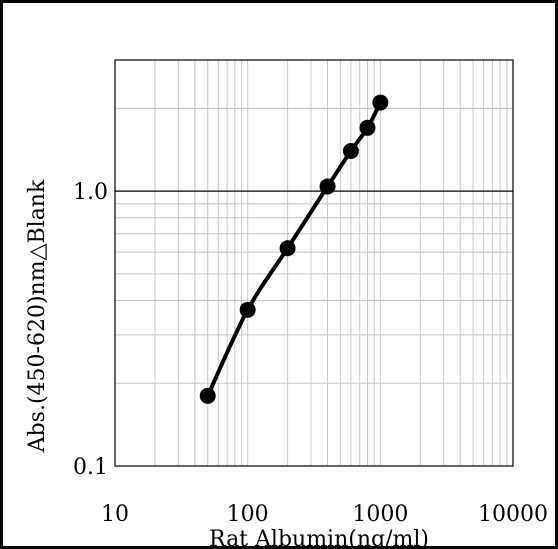 The image size is (558, 549). Describe the element at coordinates (90, 192) in the screenshot. I see `y-tick-label: 1.0` at that location.